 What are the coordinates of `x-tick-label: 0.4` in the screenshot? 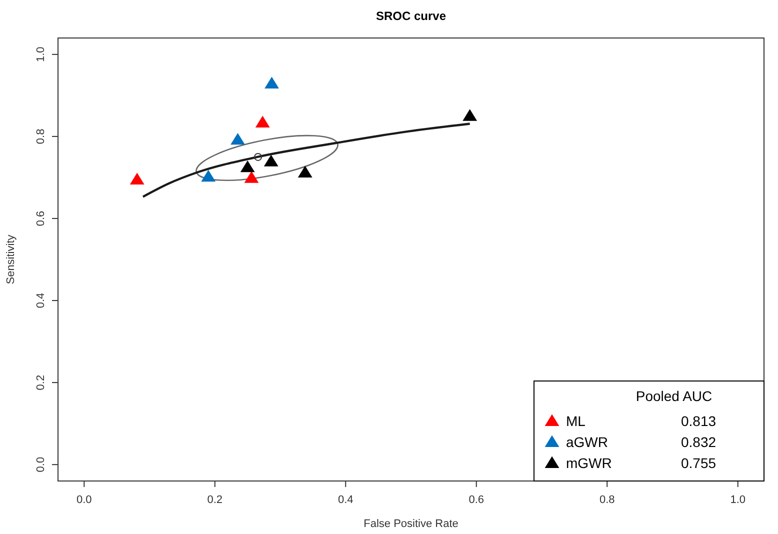 It's located at (346, 500).